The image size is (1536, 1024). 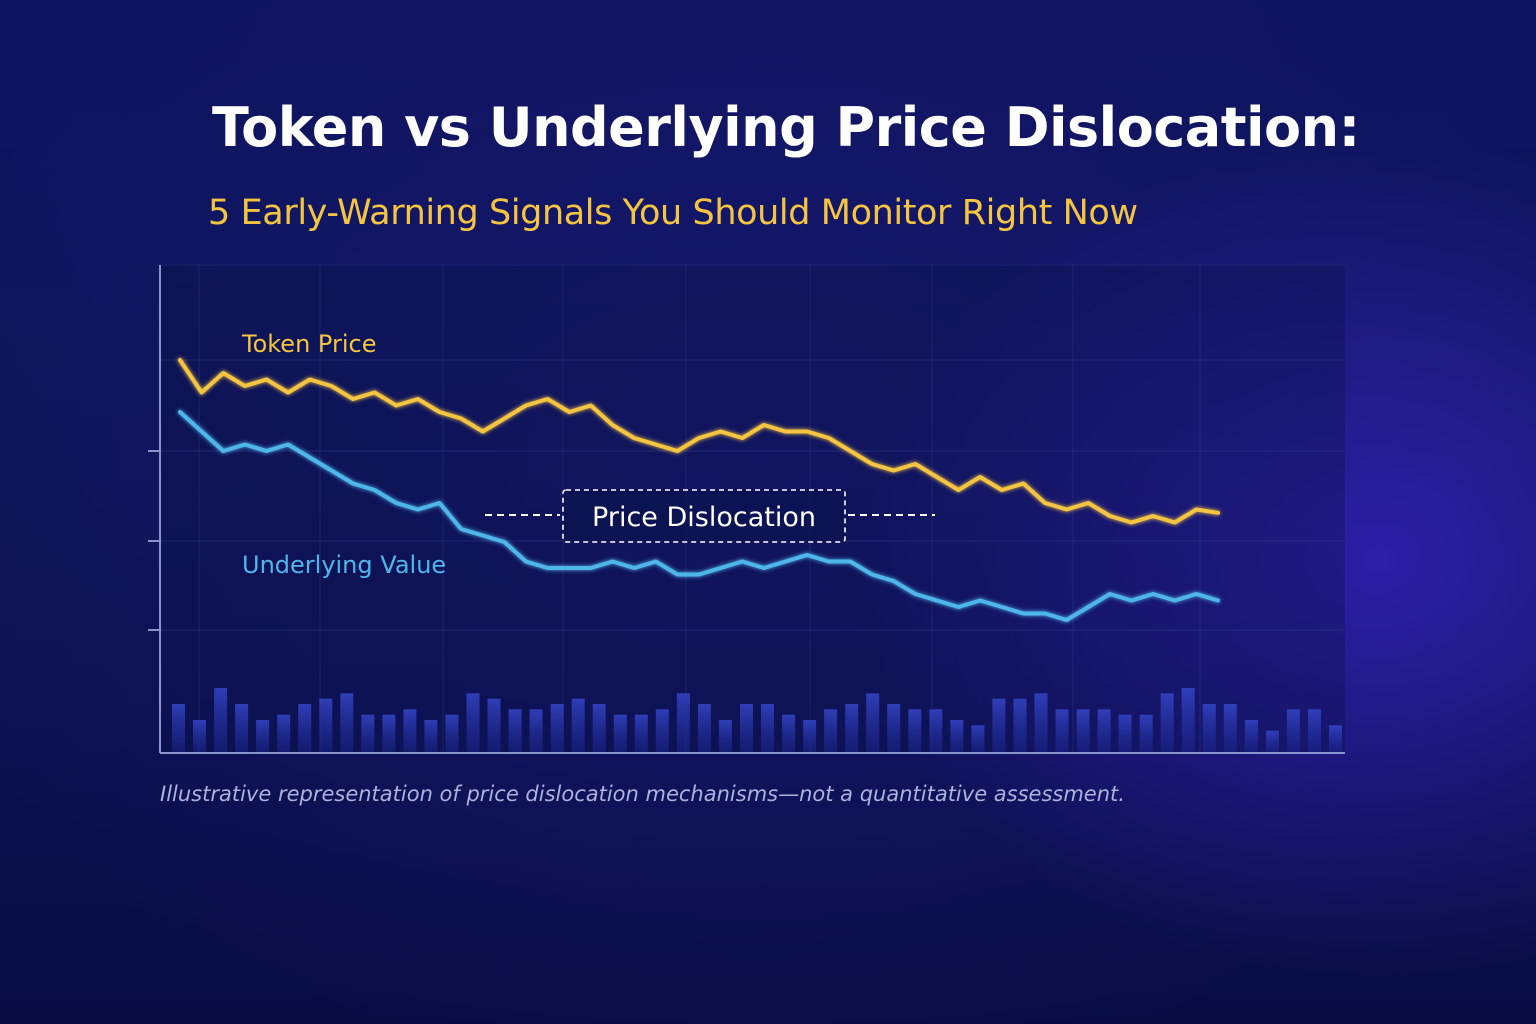 I want to click on callout-box, so click(x=704, y=516).